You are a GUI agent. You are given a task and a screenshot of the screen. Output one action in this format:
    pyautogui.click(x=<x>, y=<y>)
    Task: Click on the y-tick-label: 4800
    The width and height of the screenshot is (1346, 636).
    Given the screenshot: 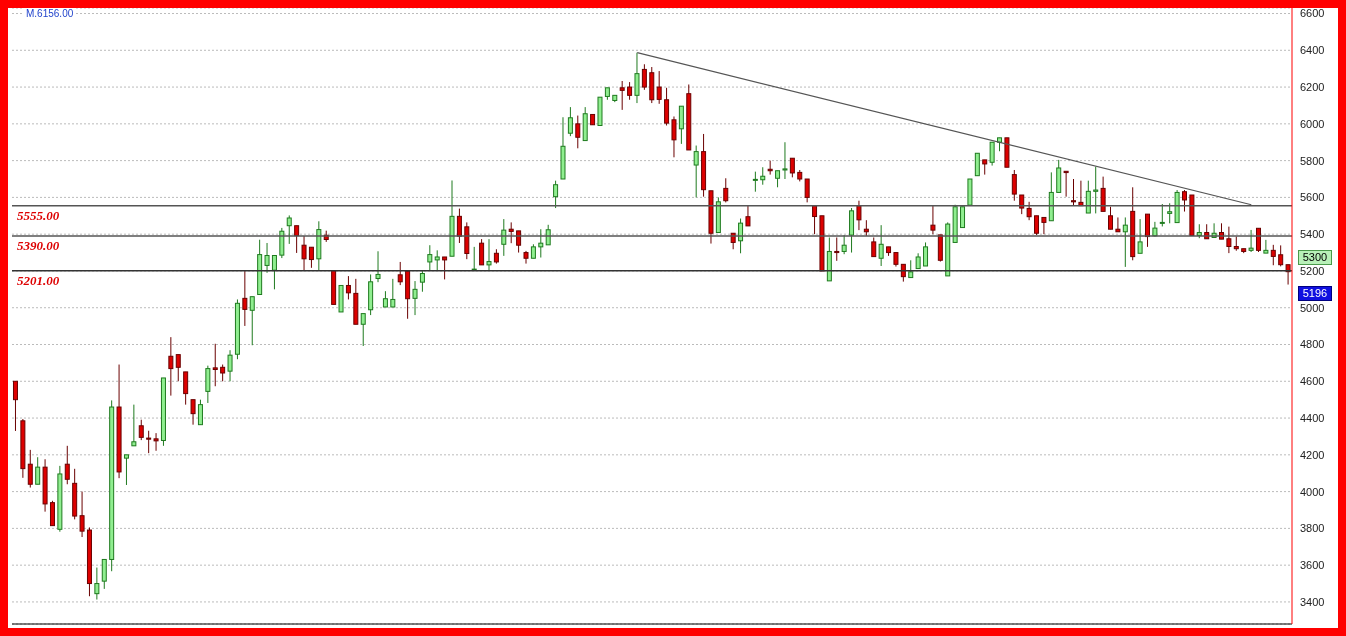 What is the action you would take?
    pyautogui.click(x=1312, y=344)
    